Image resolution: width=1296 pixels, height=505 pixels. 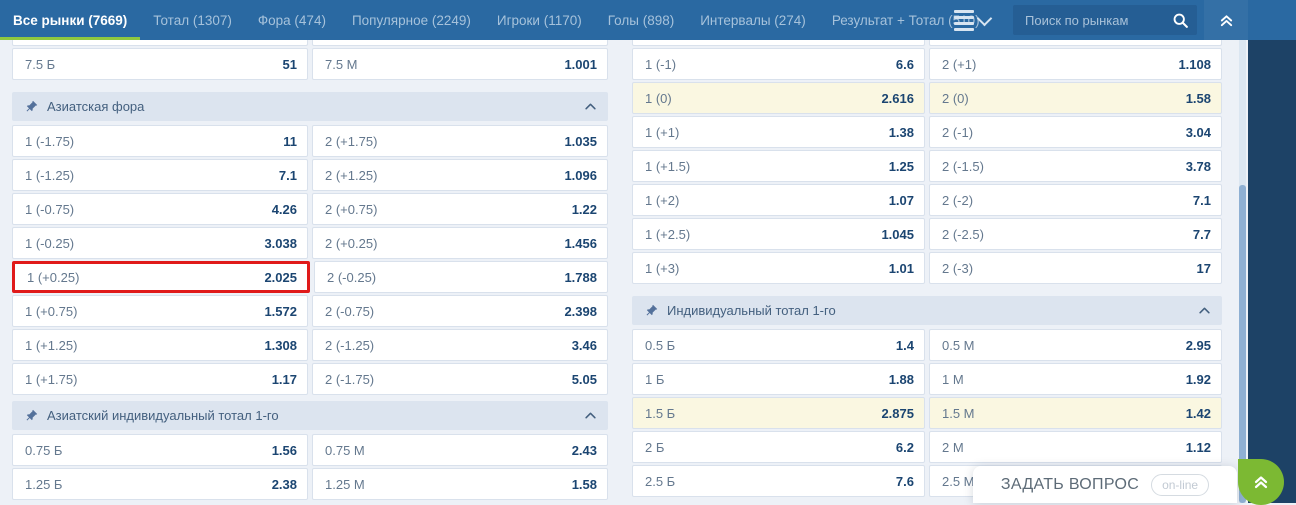 What do you see at coordinates (460, 379) in the screenshot?
I see `odds-cell: 2 (-1.75) 5.05` at bounding box center [460, 379].